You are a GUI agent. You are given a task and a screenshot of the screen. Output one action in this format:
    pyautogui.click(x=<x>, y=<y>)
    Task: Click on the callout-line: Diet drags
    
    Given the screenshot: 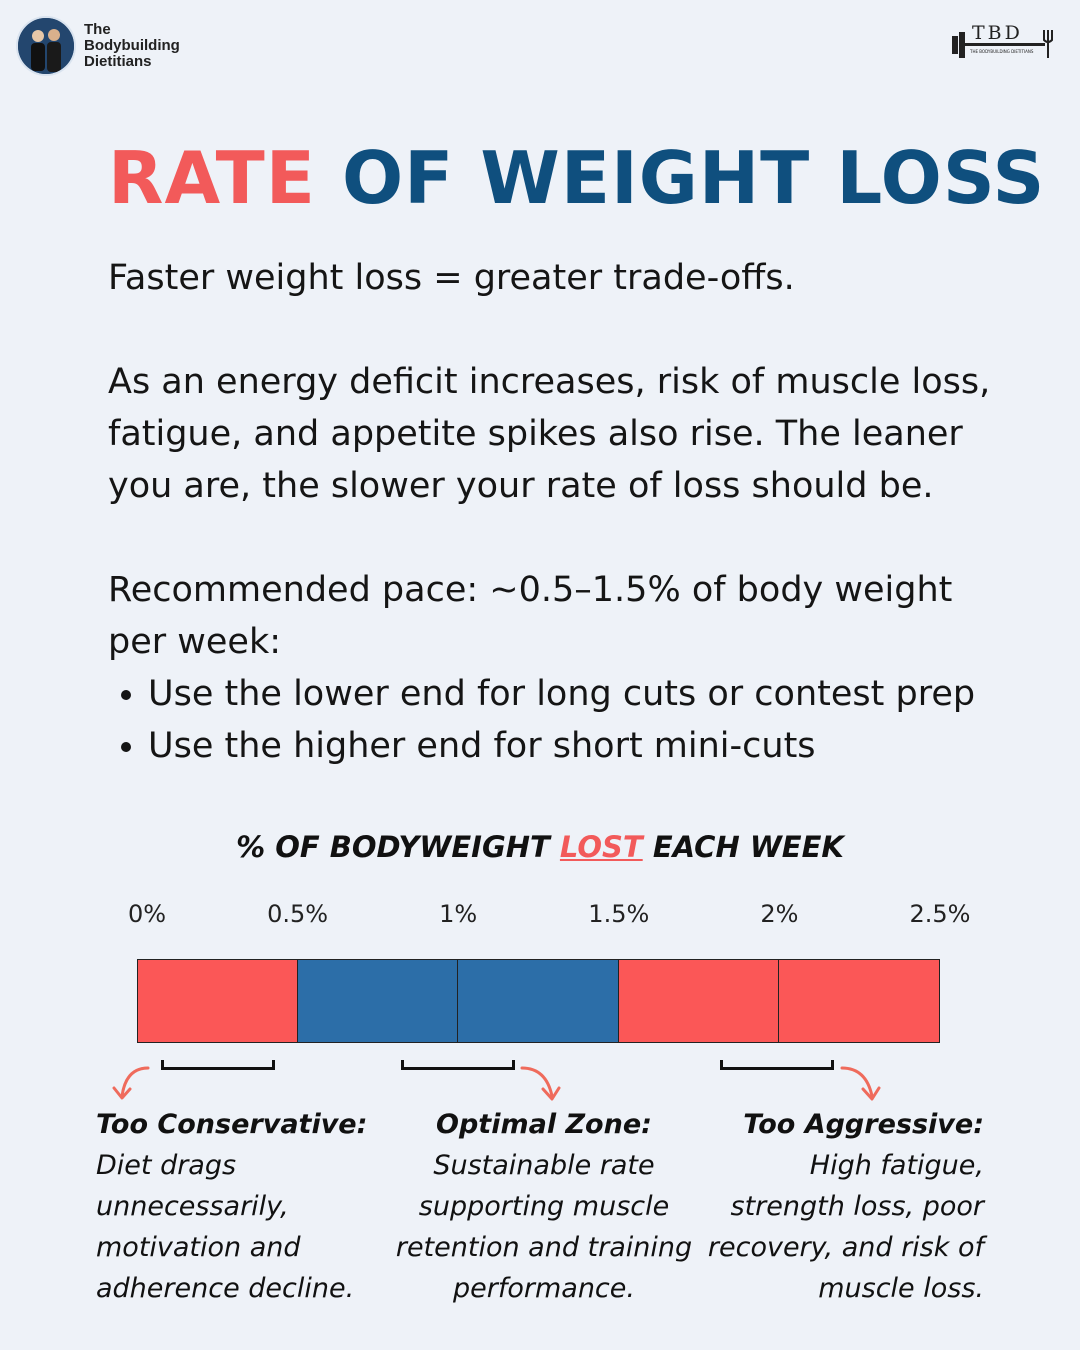 What is the action you would take?
    pyautogui.click(x=166, y=1165)
    